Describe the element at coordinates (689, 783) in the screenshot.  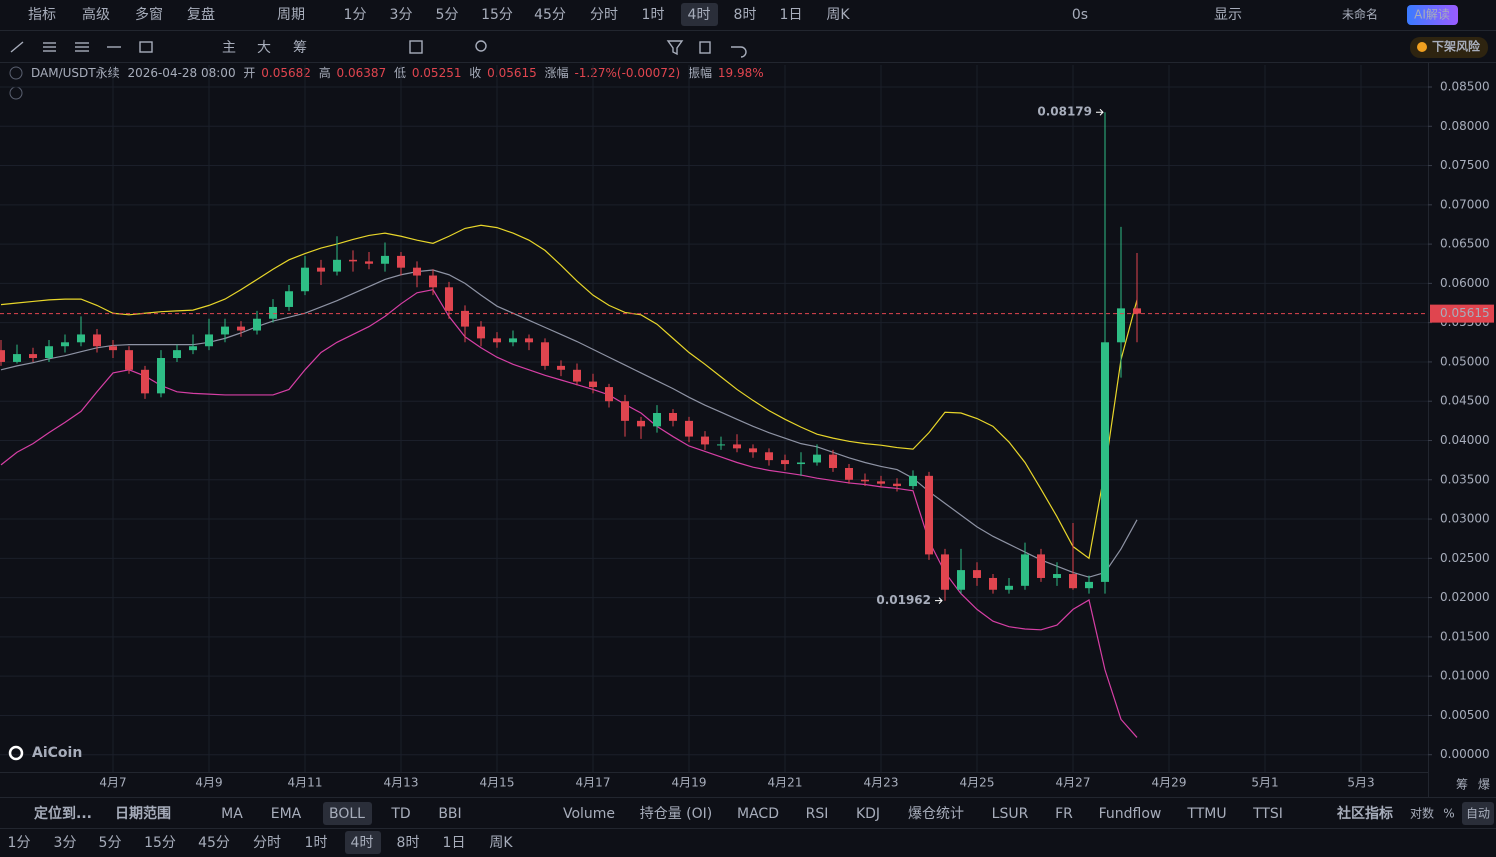
I see `x-tick-label: 4月19` at that location.